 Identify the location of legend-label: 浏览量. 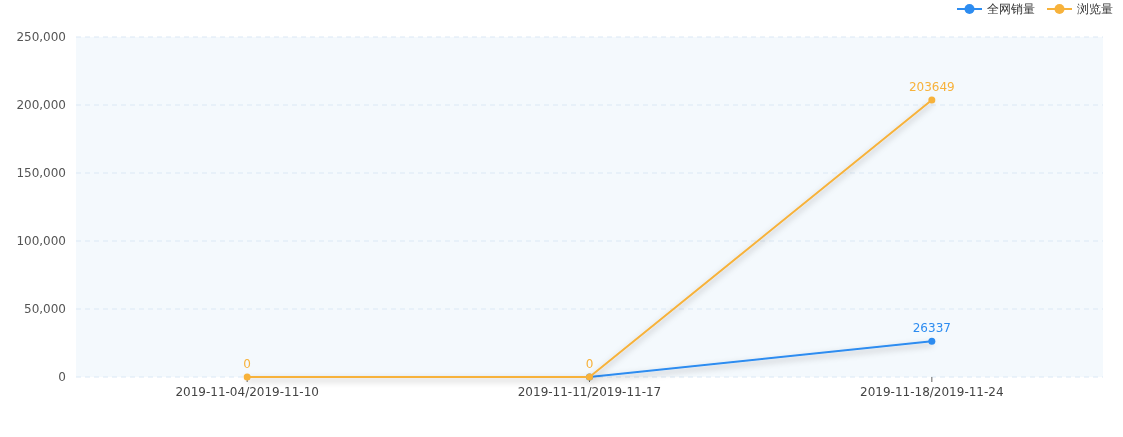
(1095, 9).